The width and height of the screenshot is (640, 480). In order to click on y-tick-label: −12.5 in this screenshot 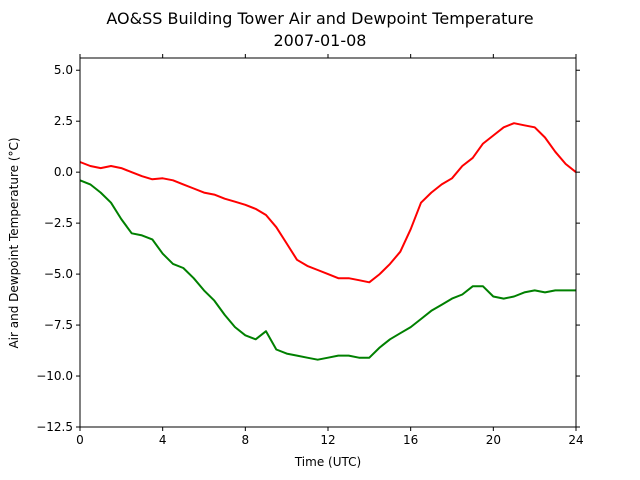, I will do `click(54, 427)`.